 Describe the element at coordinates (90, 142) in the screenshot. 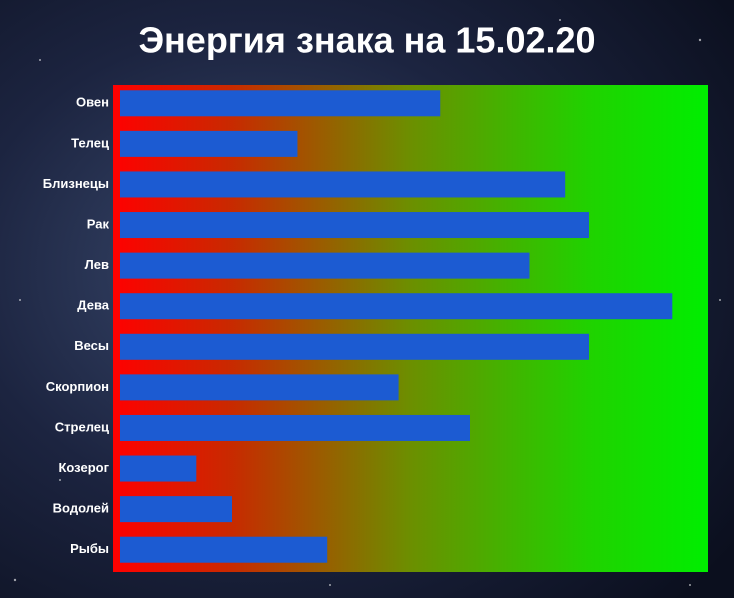

I see `y-tick-label: Телец` at that location.